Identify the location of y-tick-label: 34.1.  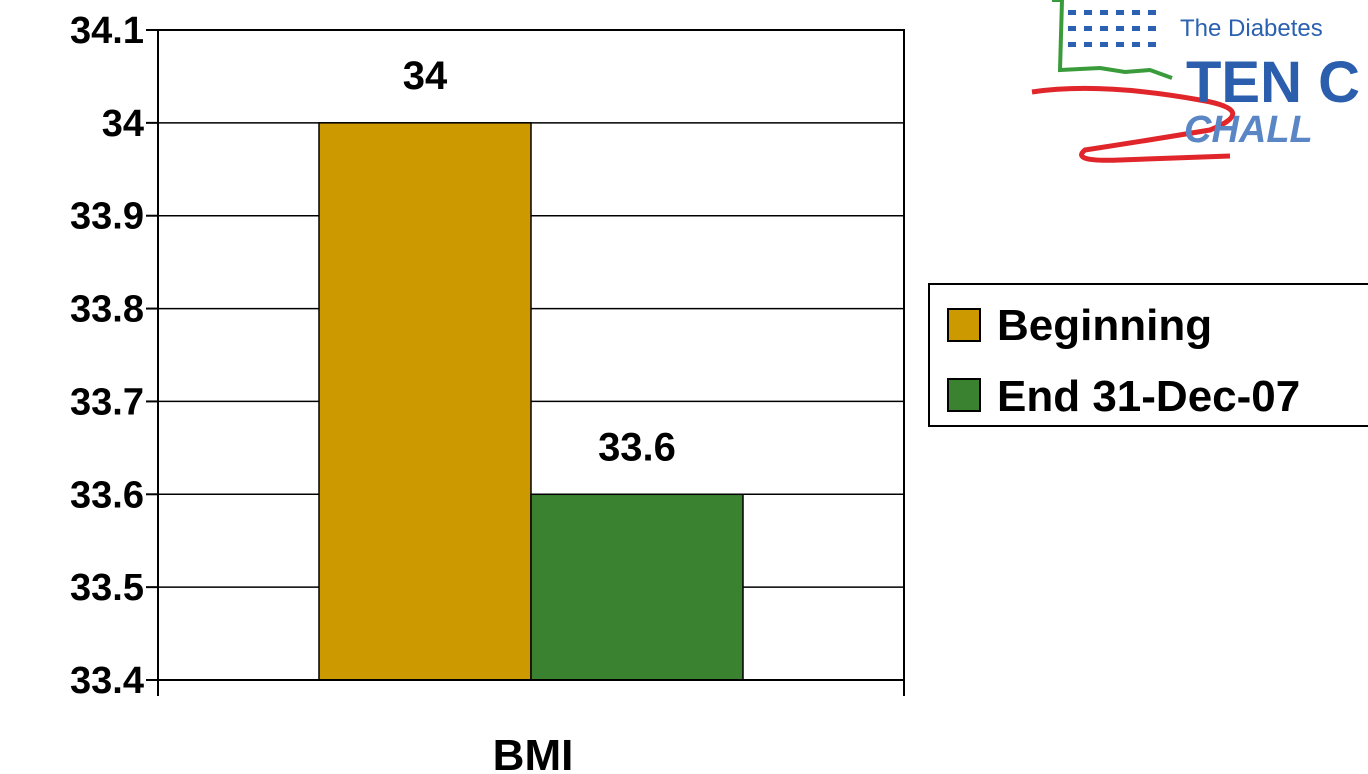
(107, 31).